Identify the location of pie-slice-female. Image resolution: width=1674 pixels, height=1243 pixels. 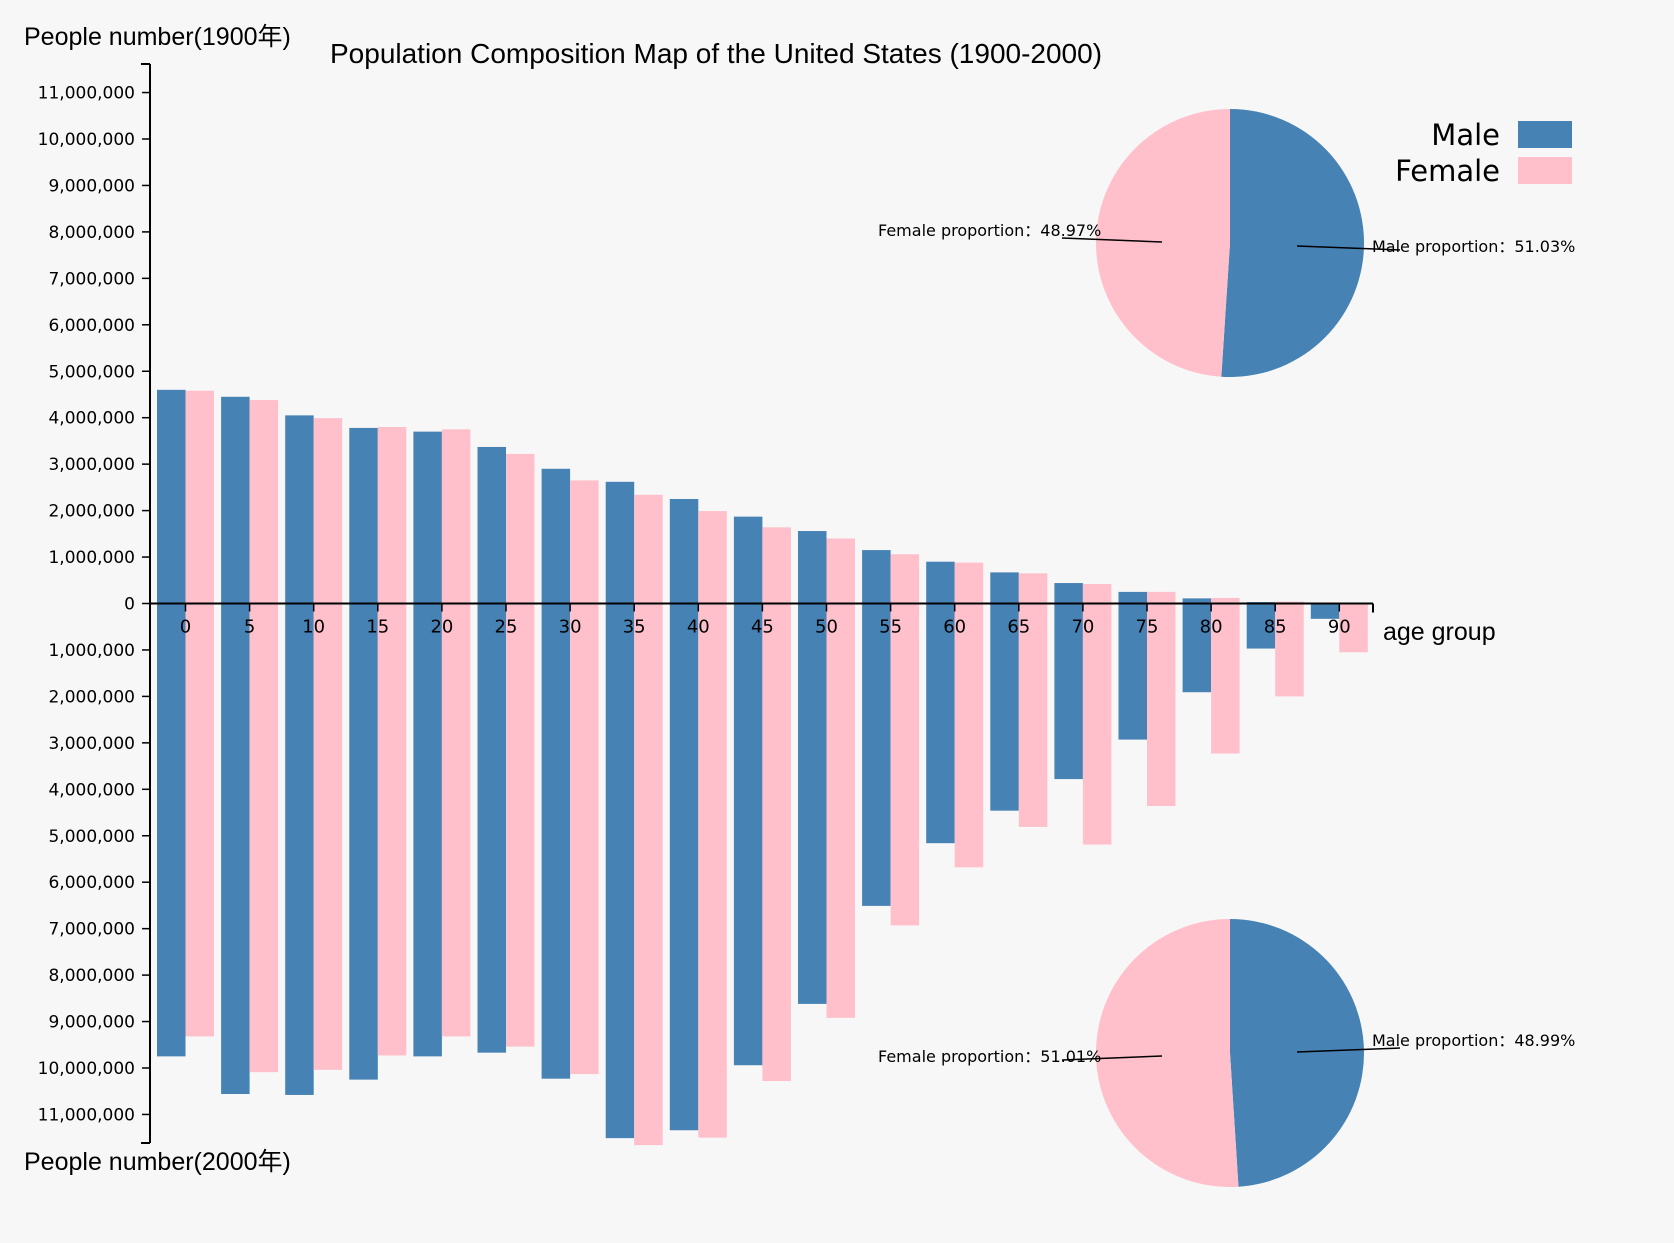
(1163, 243).